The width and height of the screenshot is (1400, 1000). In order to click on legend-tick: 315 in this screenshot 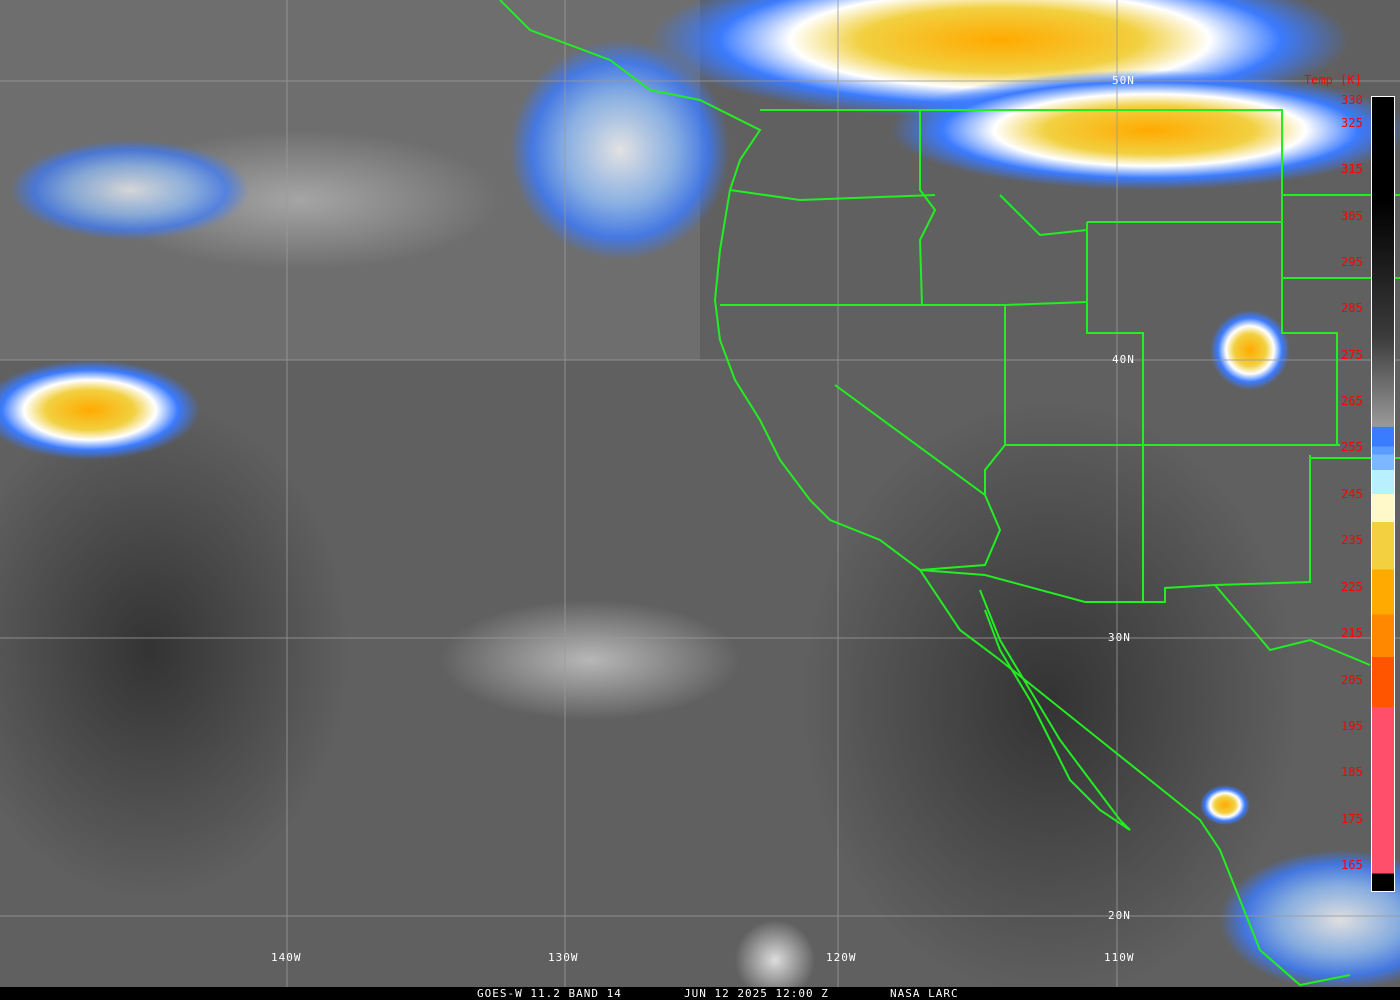, I will do `click(1352, 169)`.